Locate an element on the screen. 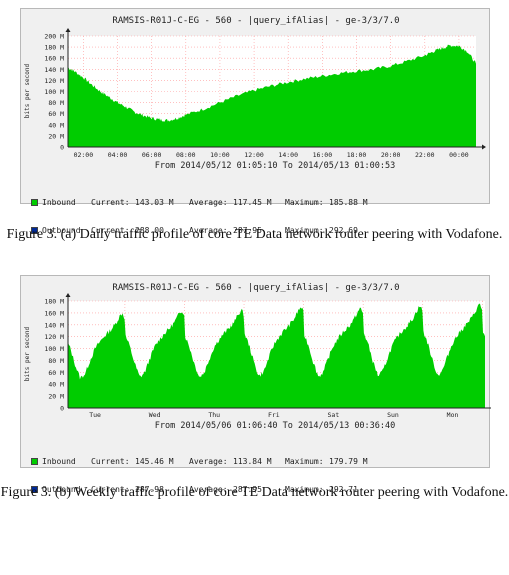 This screenshot has width=509, height=575. maximum-value: 292.69 is located at coordinates (343, 230).